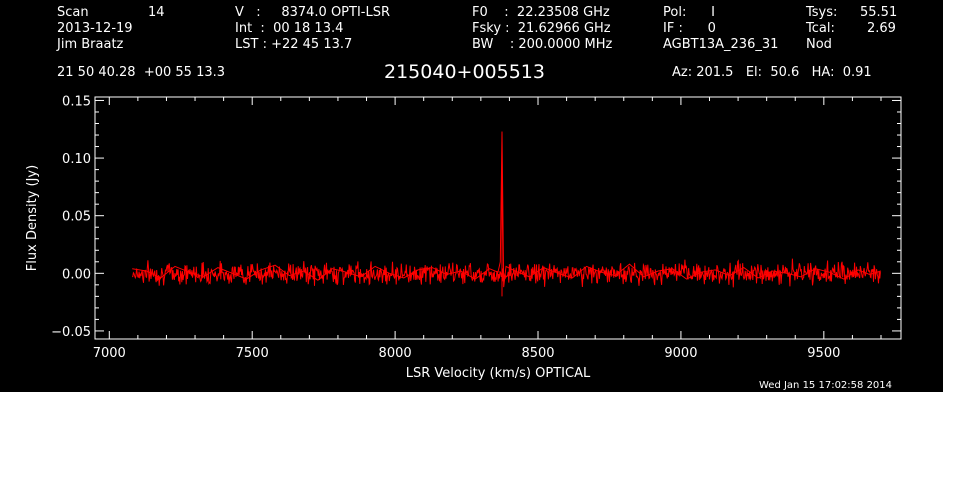 The width and height of the screenshot is (962, 490). Describe the element at coordinates (156, 12) in the screenshot. I see `scan-value: 14` at that location.